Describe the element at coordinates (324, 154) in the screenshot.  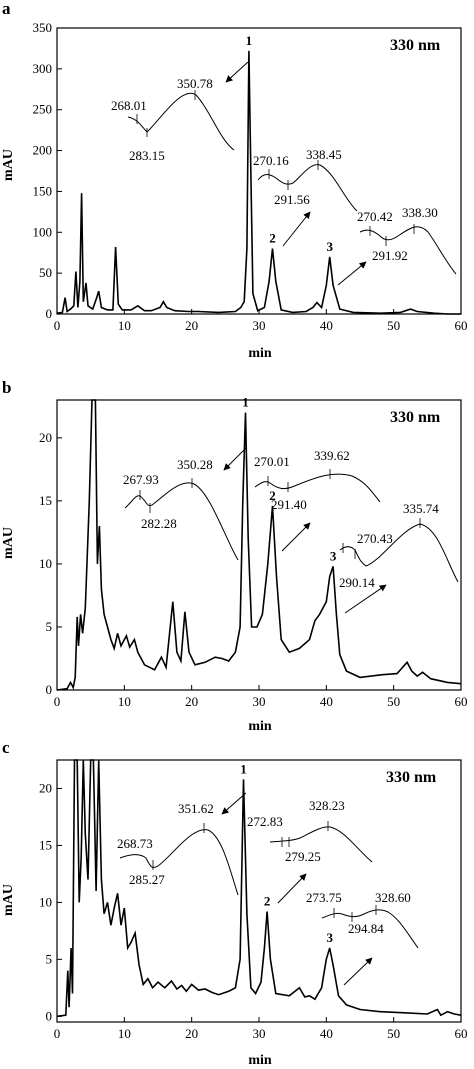
I see `spectrum-wavelength: 338.45` at that location.